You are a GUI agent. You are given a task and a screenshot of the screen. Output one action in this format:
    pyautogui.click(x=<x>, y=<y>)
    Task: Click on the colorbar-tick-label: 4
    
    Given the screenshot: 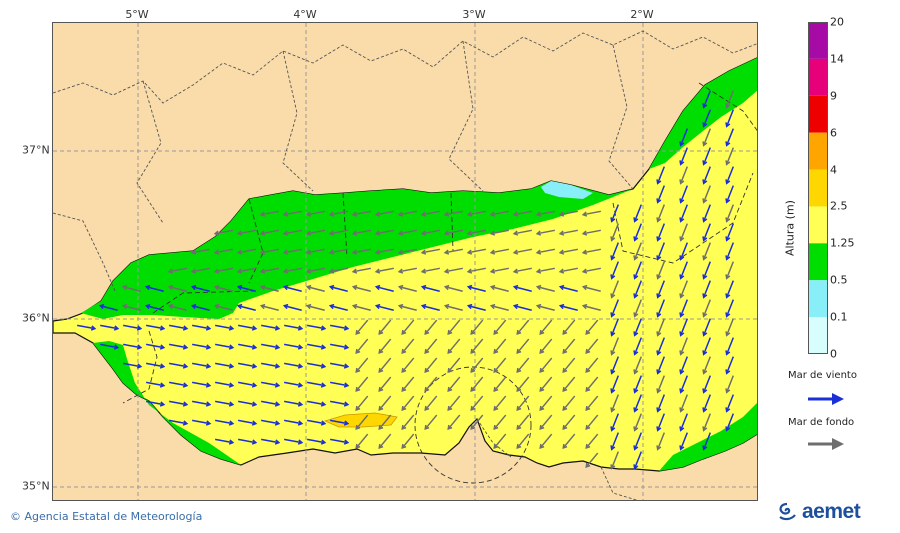 What is the action you would take?
    pyautogui.click(x=833, y=170)
    